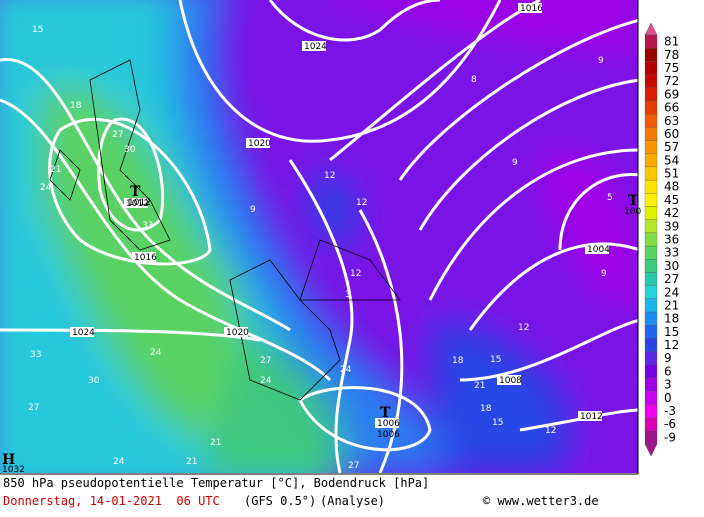 This screenshot has height=517, width=704. Describe the element at coordinates (541, 501) in the screenshot. I see `footer-copyright: © www.wetter3.de` at that location.